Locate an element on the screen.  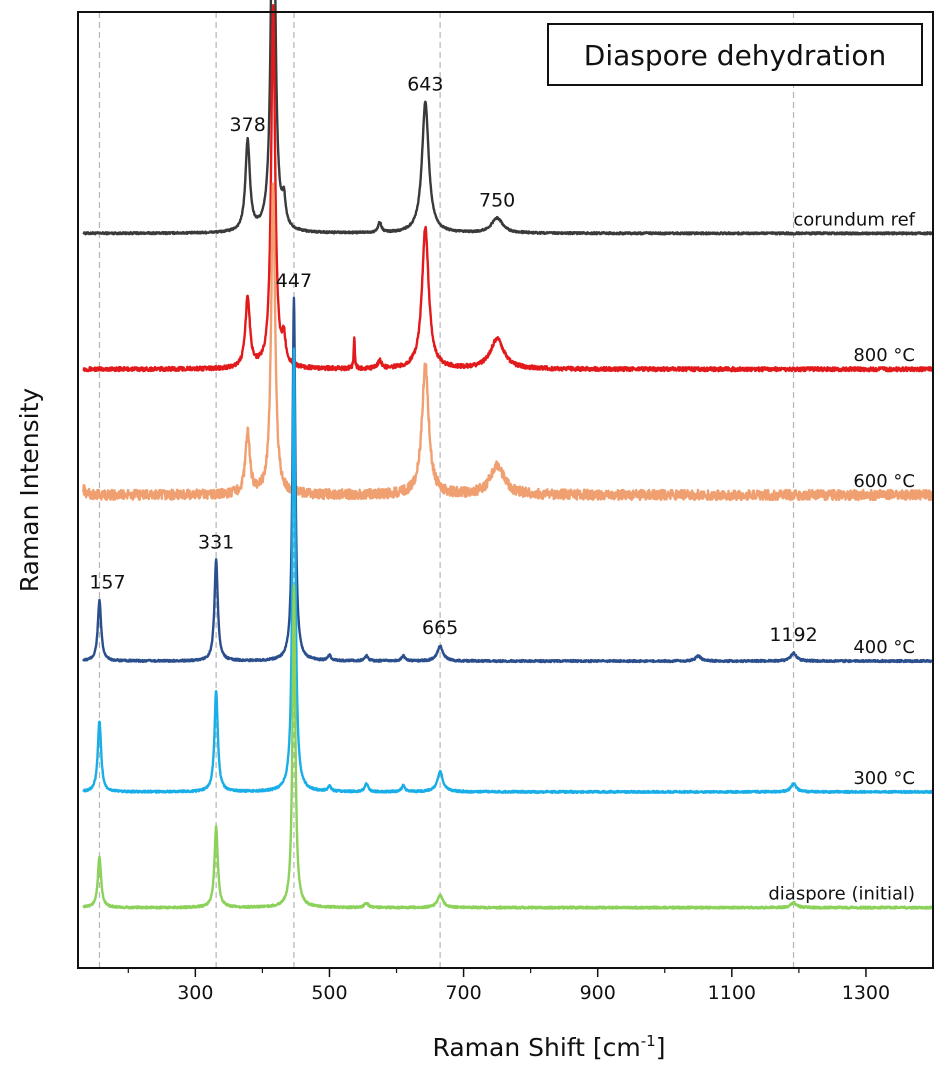
x-tick-label-900: 900 is located at coordinates (598, 993).